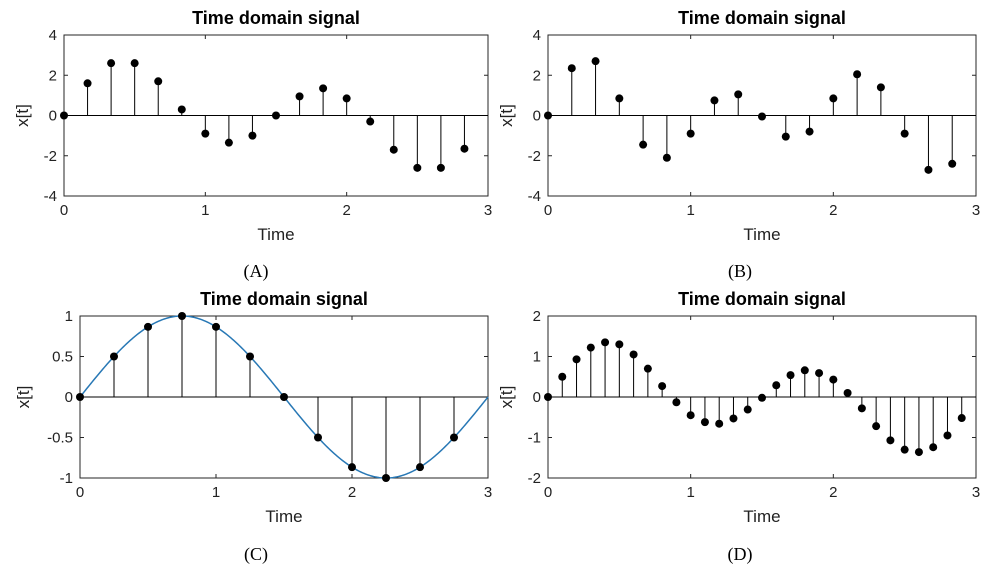 The image size is (998, 580). I want to click on panel-caption: (B), so click(740, 271).